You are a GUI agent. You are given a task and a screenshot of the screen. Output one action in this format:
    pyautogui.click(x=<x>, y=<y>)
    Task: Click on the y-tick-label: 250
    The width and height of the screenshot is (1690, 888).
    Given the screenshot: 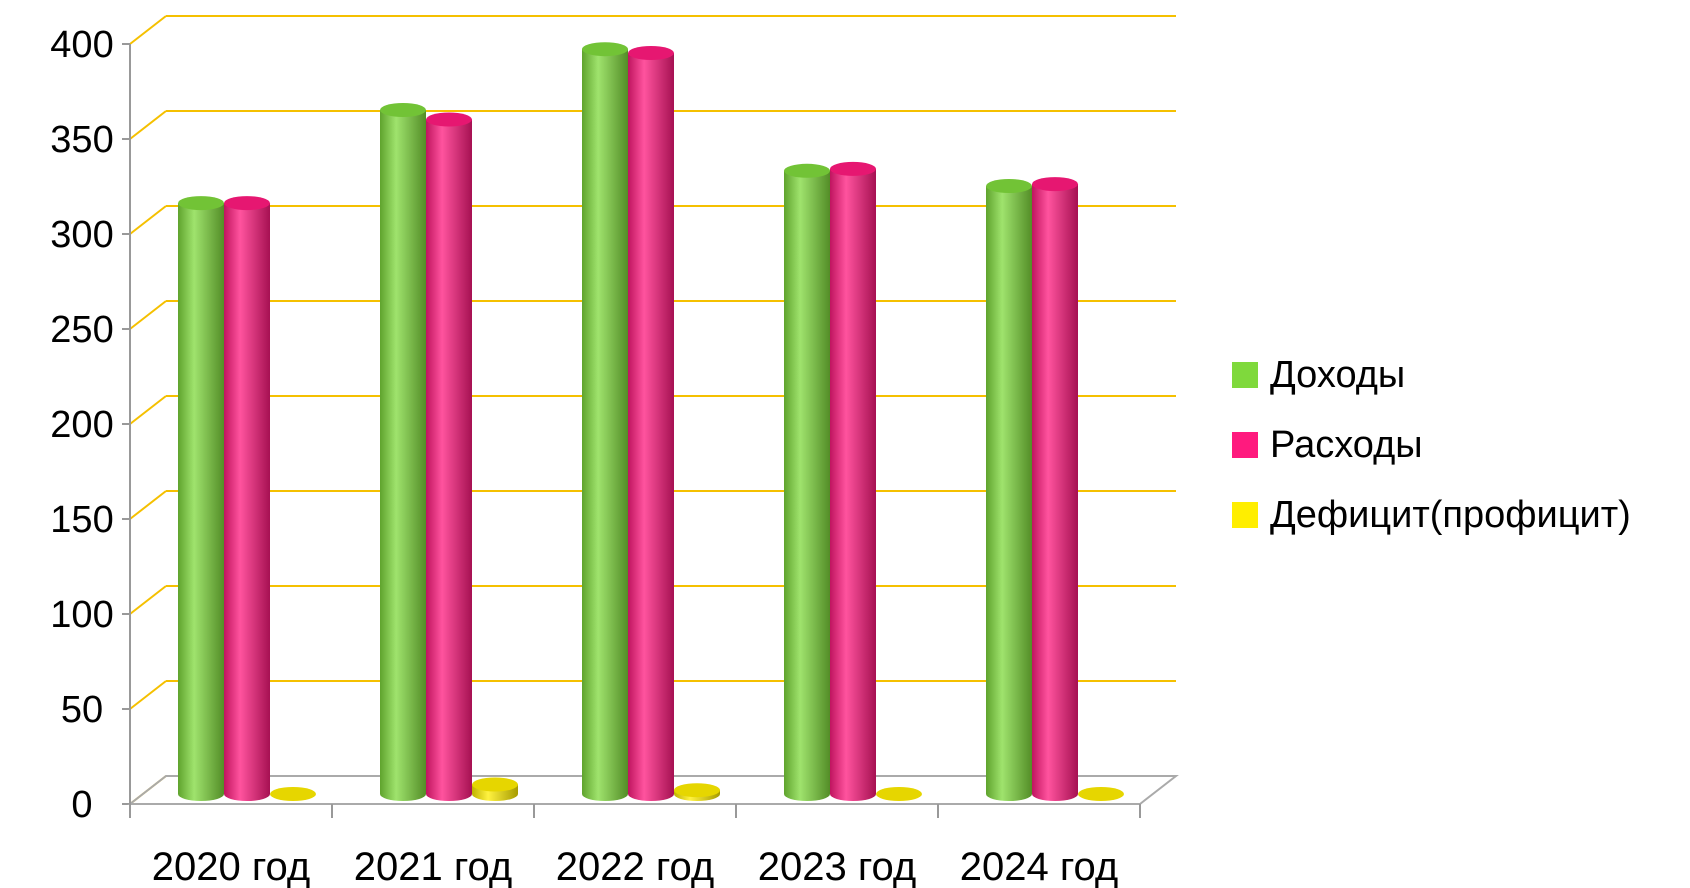 What is the action you would take?
    pyautogui.click(x=81, y=330)
    